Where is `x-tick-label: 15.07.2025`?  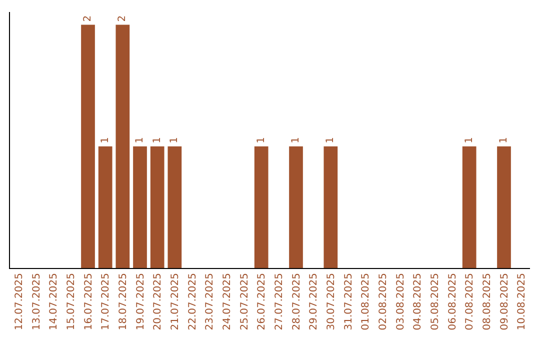
x-tick-label: 15.07.2025 is located at coordinates (71, 301).